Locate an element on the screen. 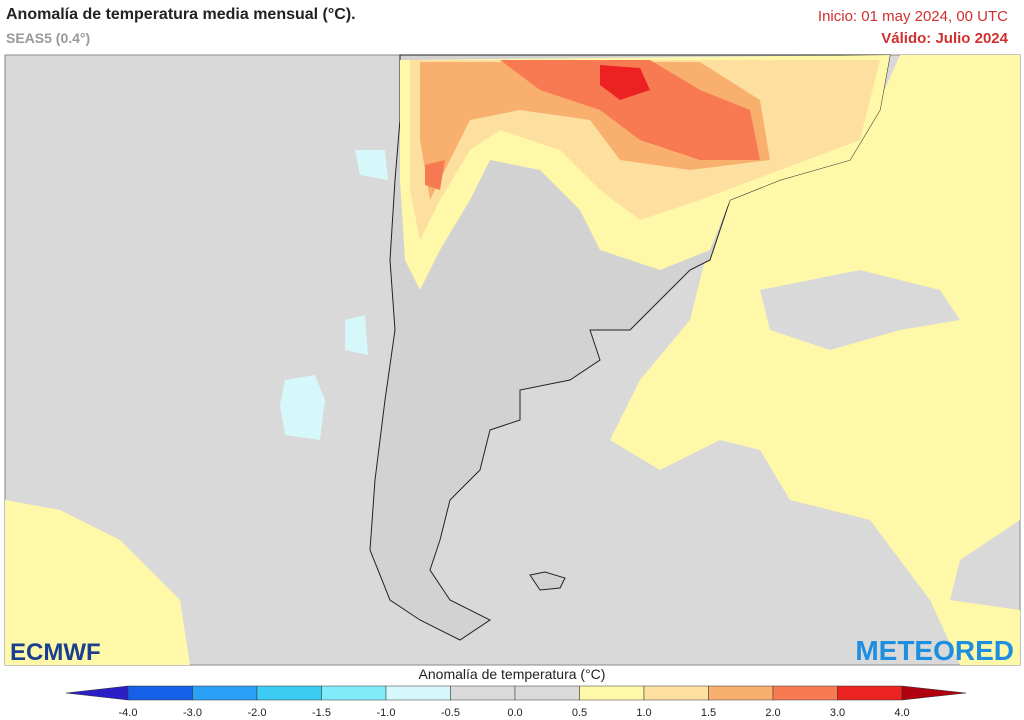 This screenshot has width=1024, height=720. legend-tick-label: 1.5 is located at coordinates (708, 713).